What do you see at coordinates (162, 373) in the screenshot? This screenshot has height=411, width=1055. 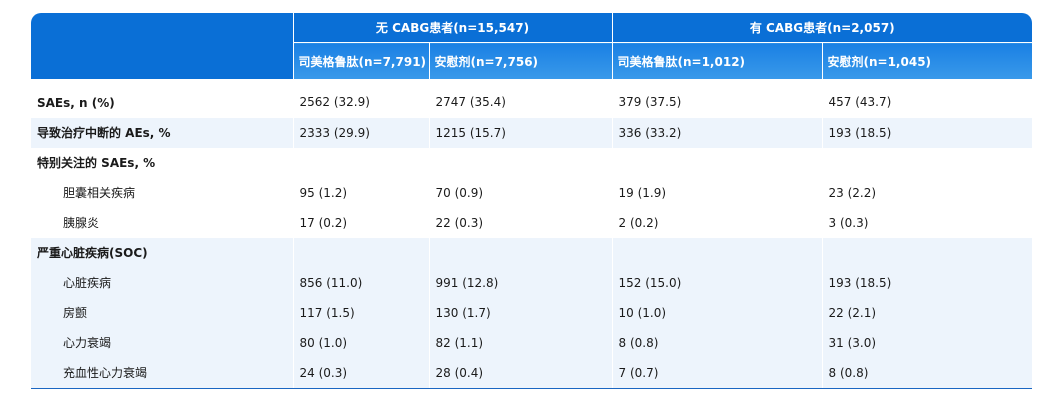 I see `row-label: 充血性心力衰竭` at bounding box center [162, 373].